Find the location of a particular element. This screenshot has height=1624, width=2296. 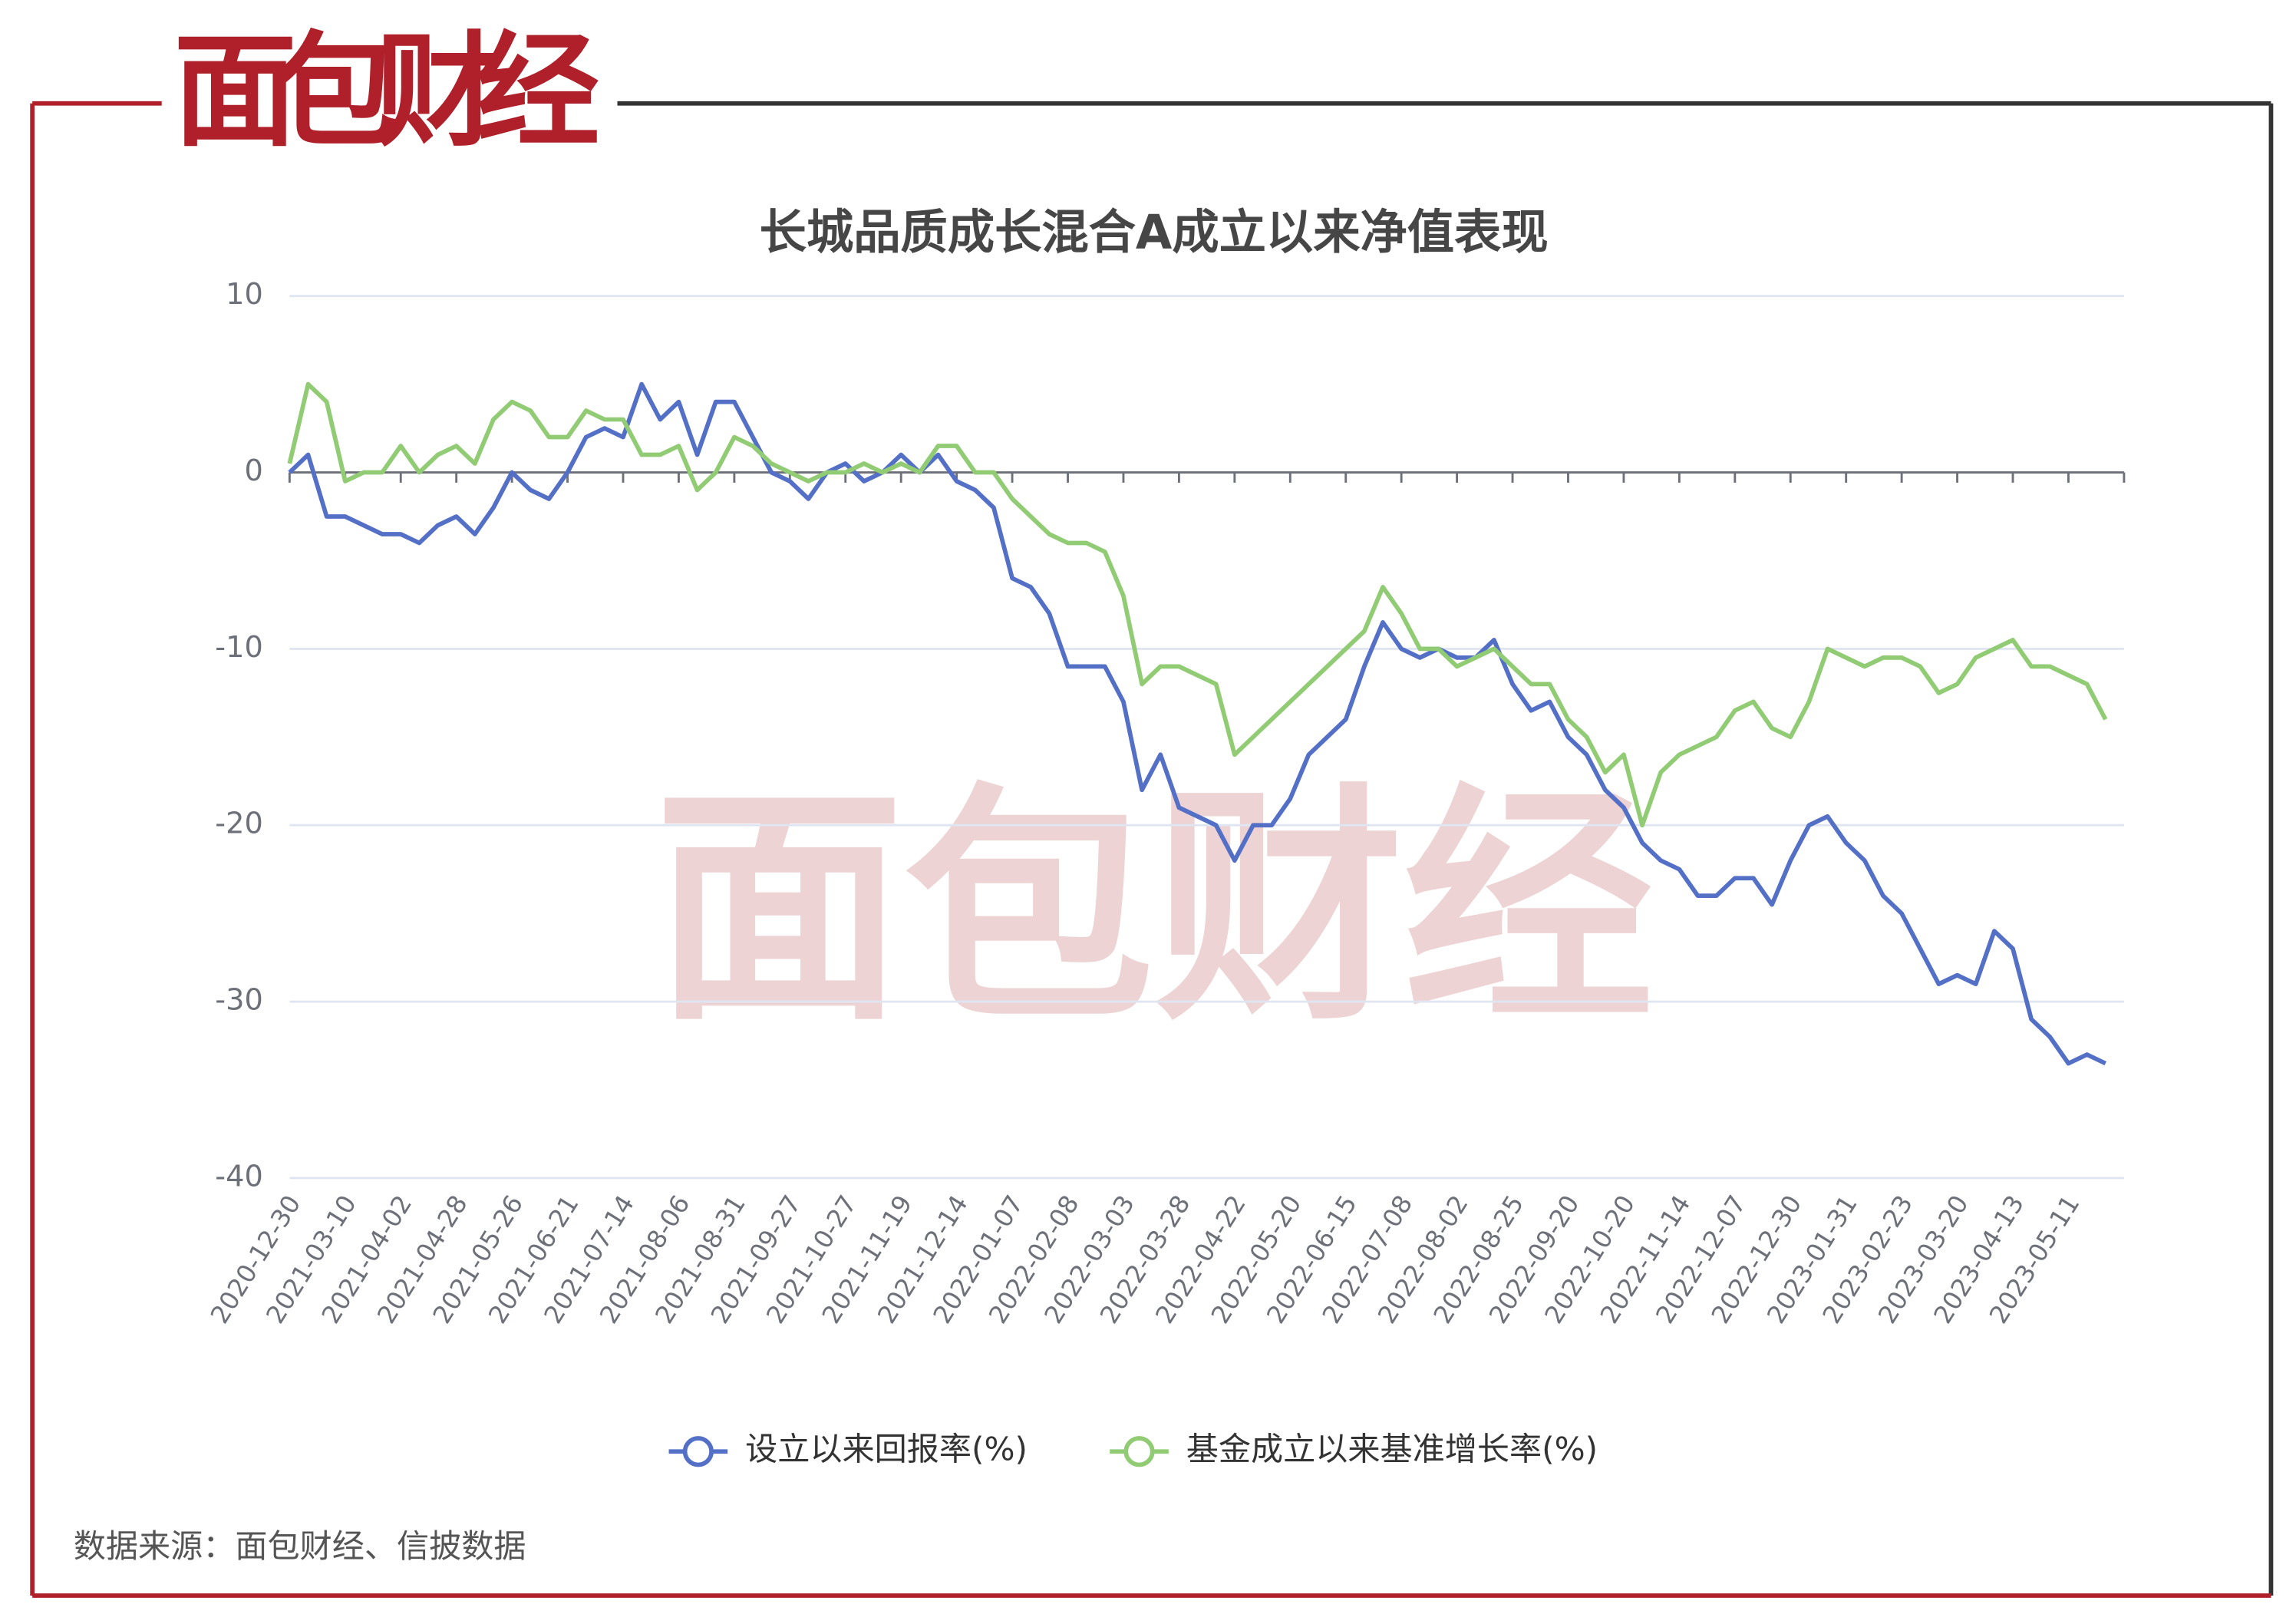

chart-title: 长城品质成长混合A成立以来净值表现 is located at coordinates (1154, 233).